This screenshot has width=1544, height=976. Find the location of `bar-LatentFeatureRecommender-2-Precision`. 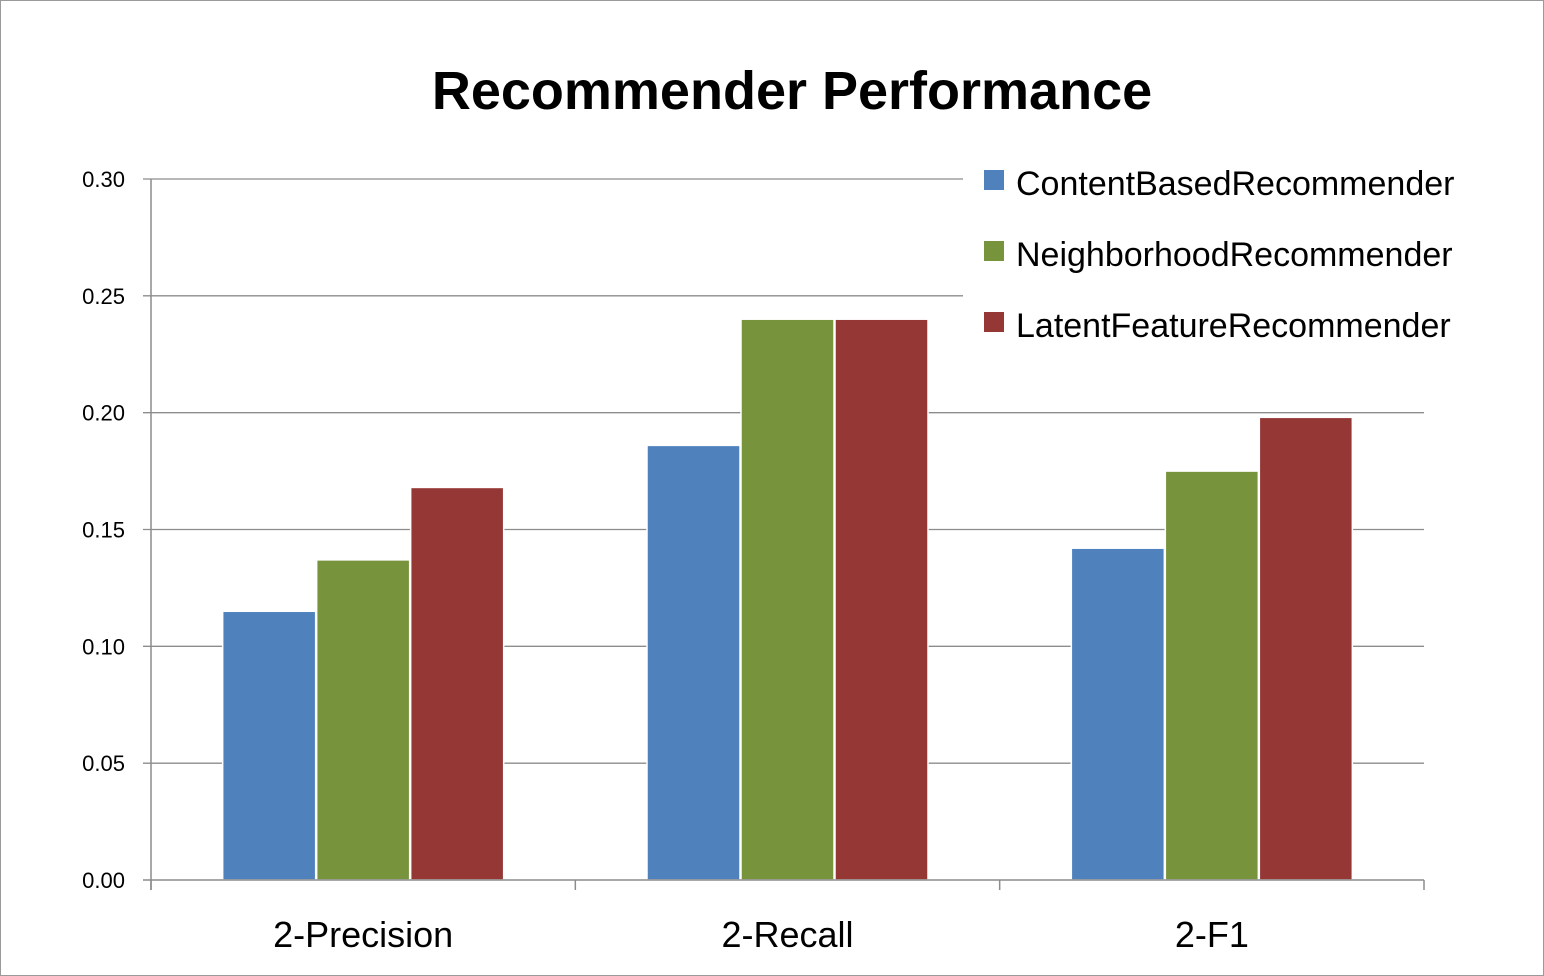

bar-LatentFeatureRecommender-2-Precision is located at coordinates (457, 683).